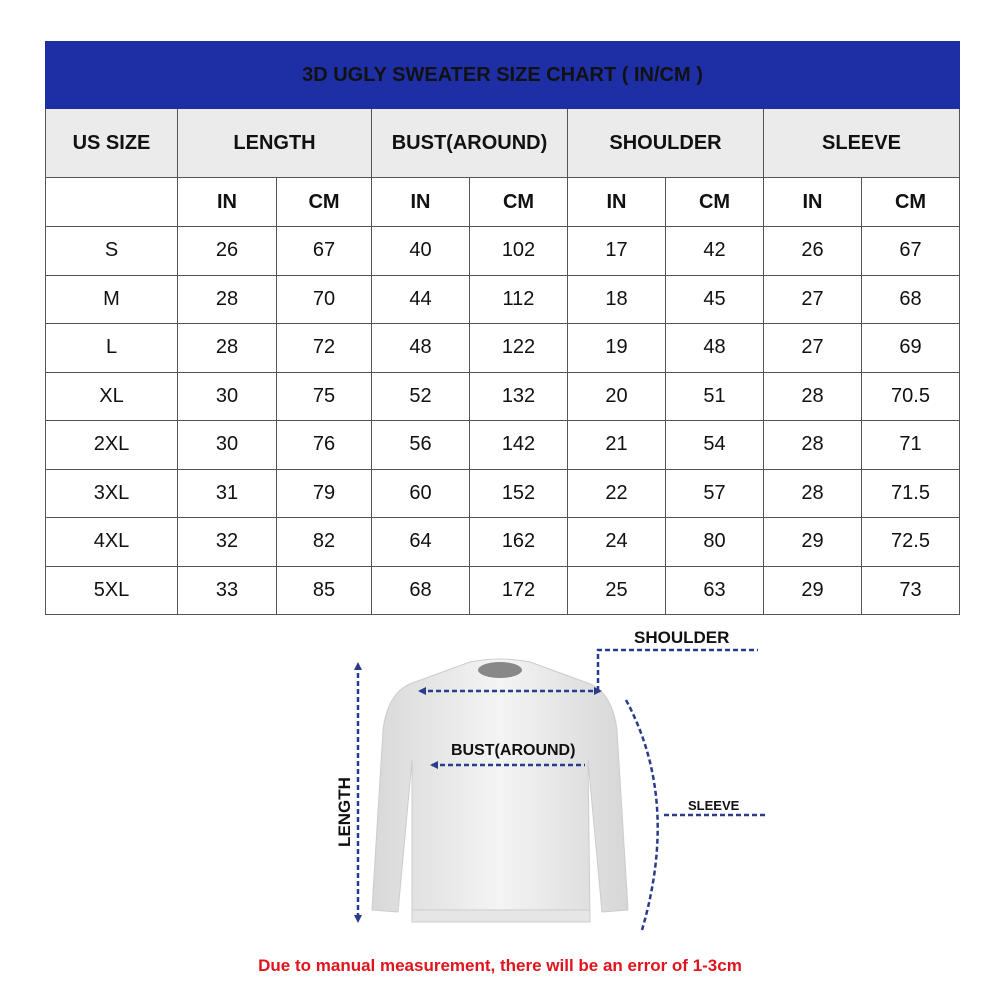  I want to click on size-cell: 3XL, so click(111, 493).